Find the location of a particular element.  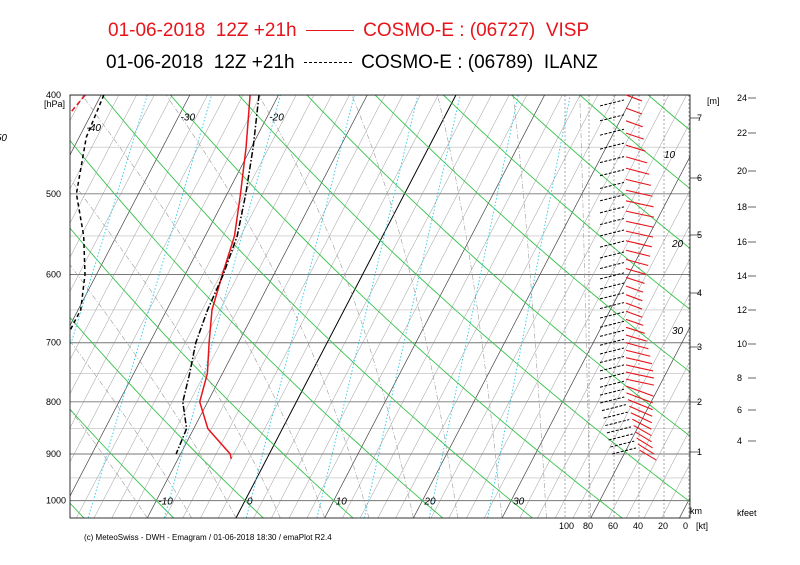

kfeet-label: 6 is located at coordinates (739, 410).